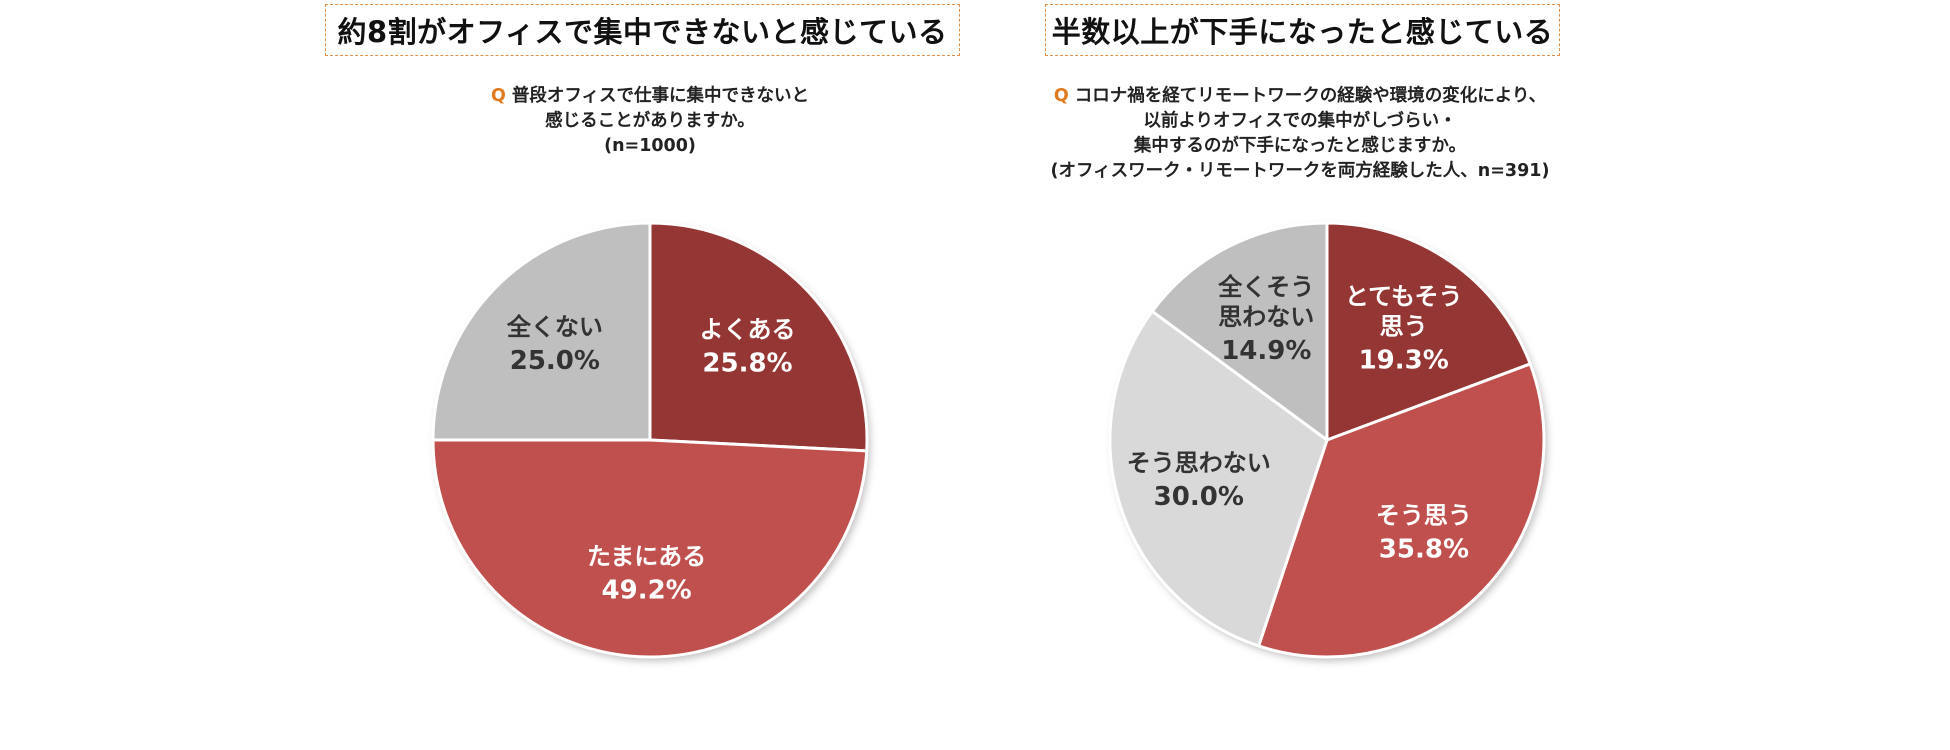 This screenshot has width=1950, height=750. Describe the element at coordinates (1266, 351) in the screenshot. I see `slice-value-label: 14.9%` at that location.